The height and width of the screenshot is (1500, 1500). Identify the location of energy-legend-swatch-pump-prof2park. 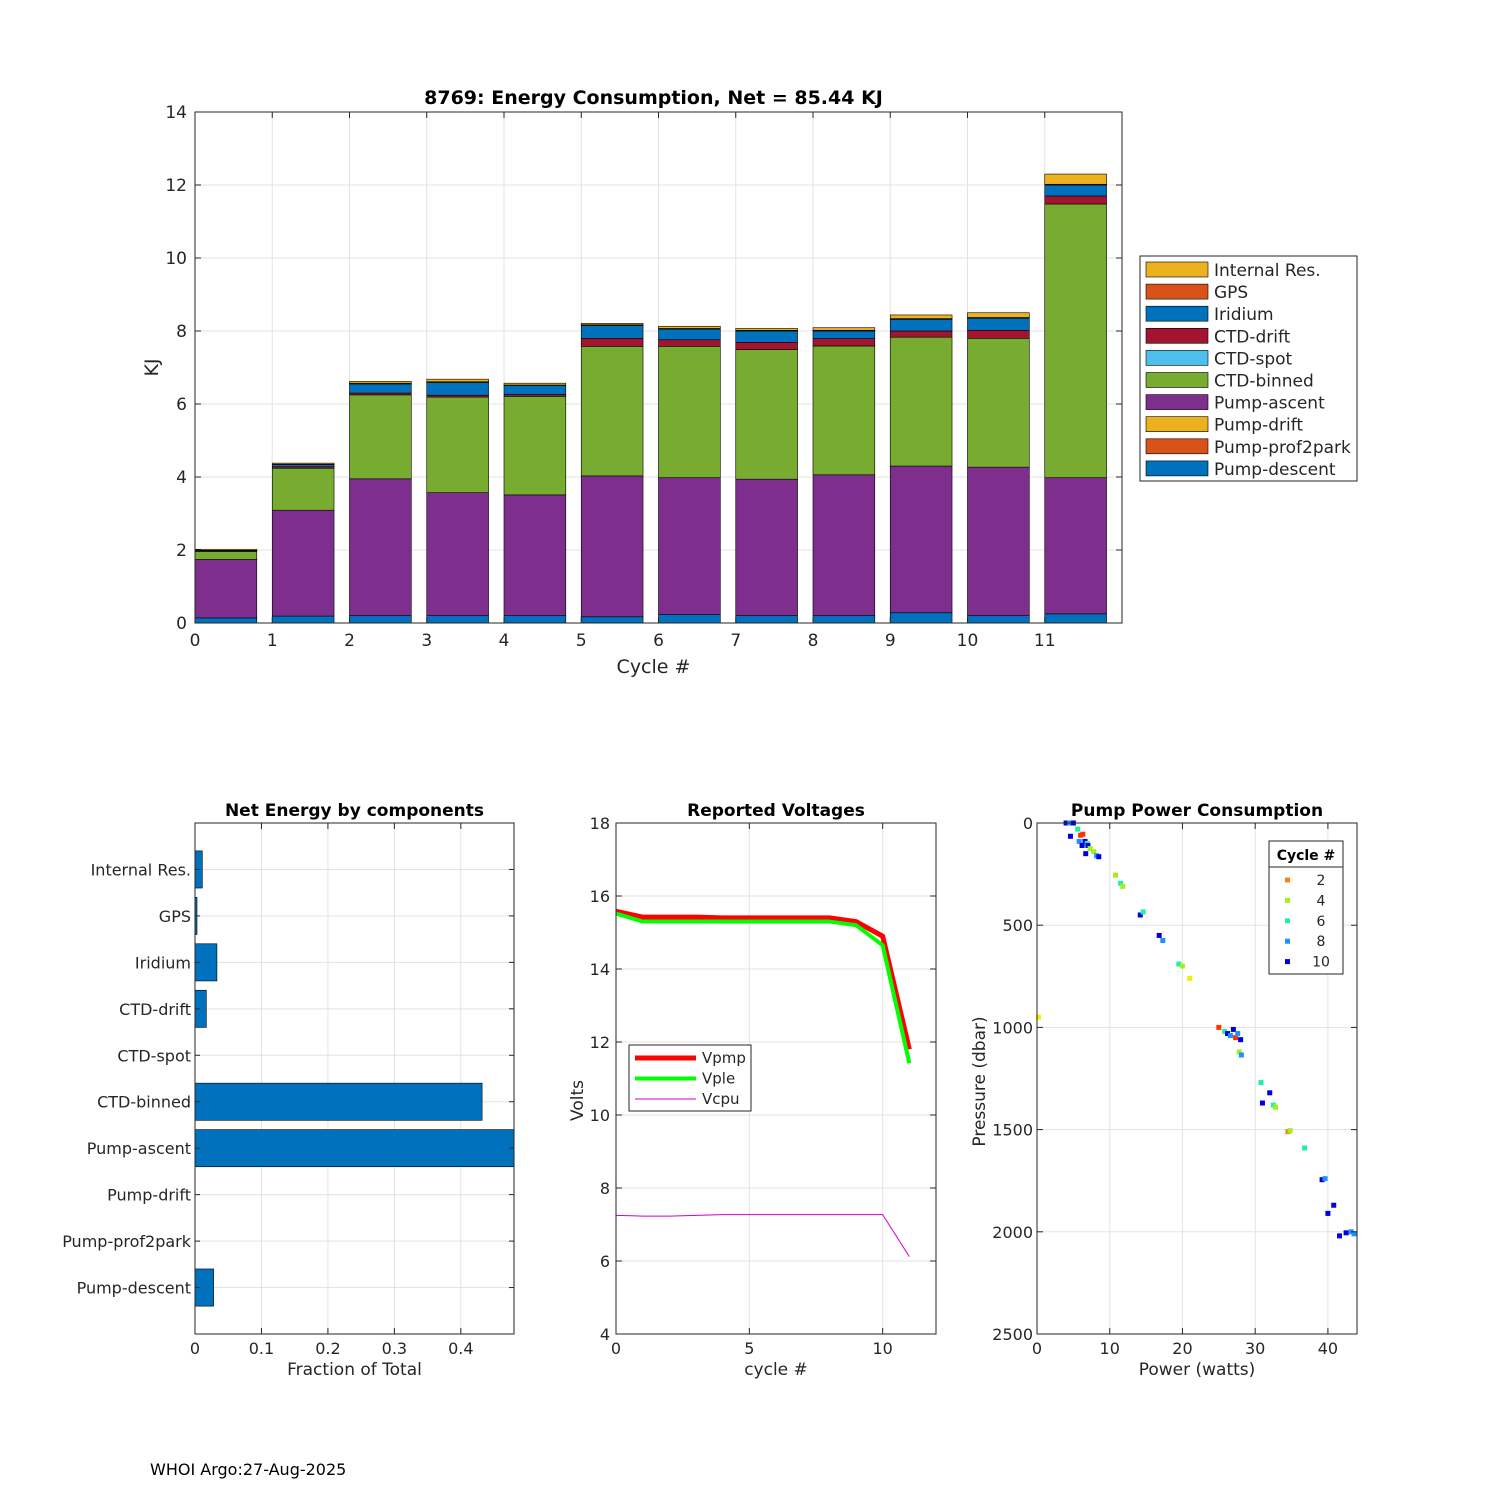
(1177, 446).